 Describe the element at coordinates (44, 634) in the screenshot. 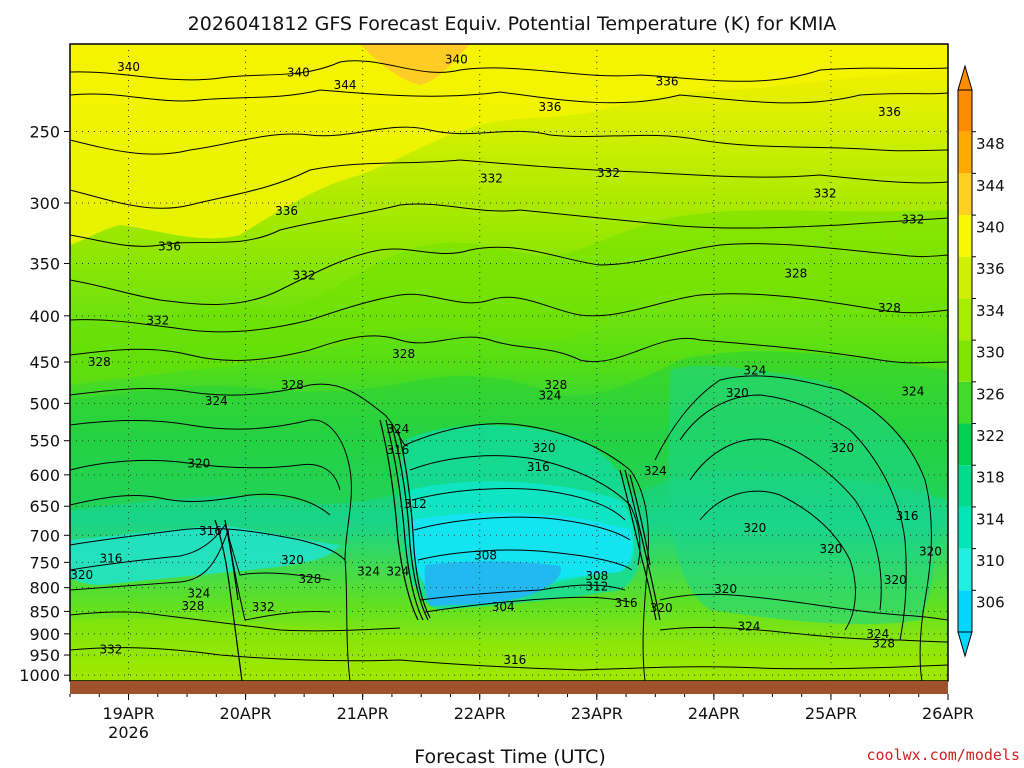

I see `y-tick-label: 900` at that location.